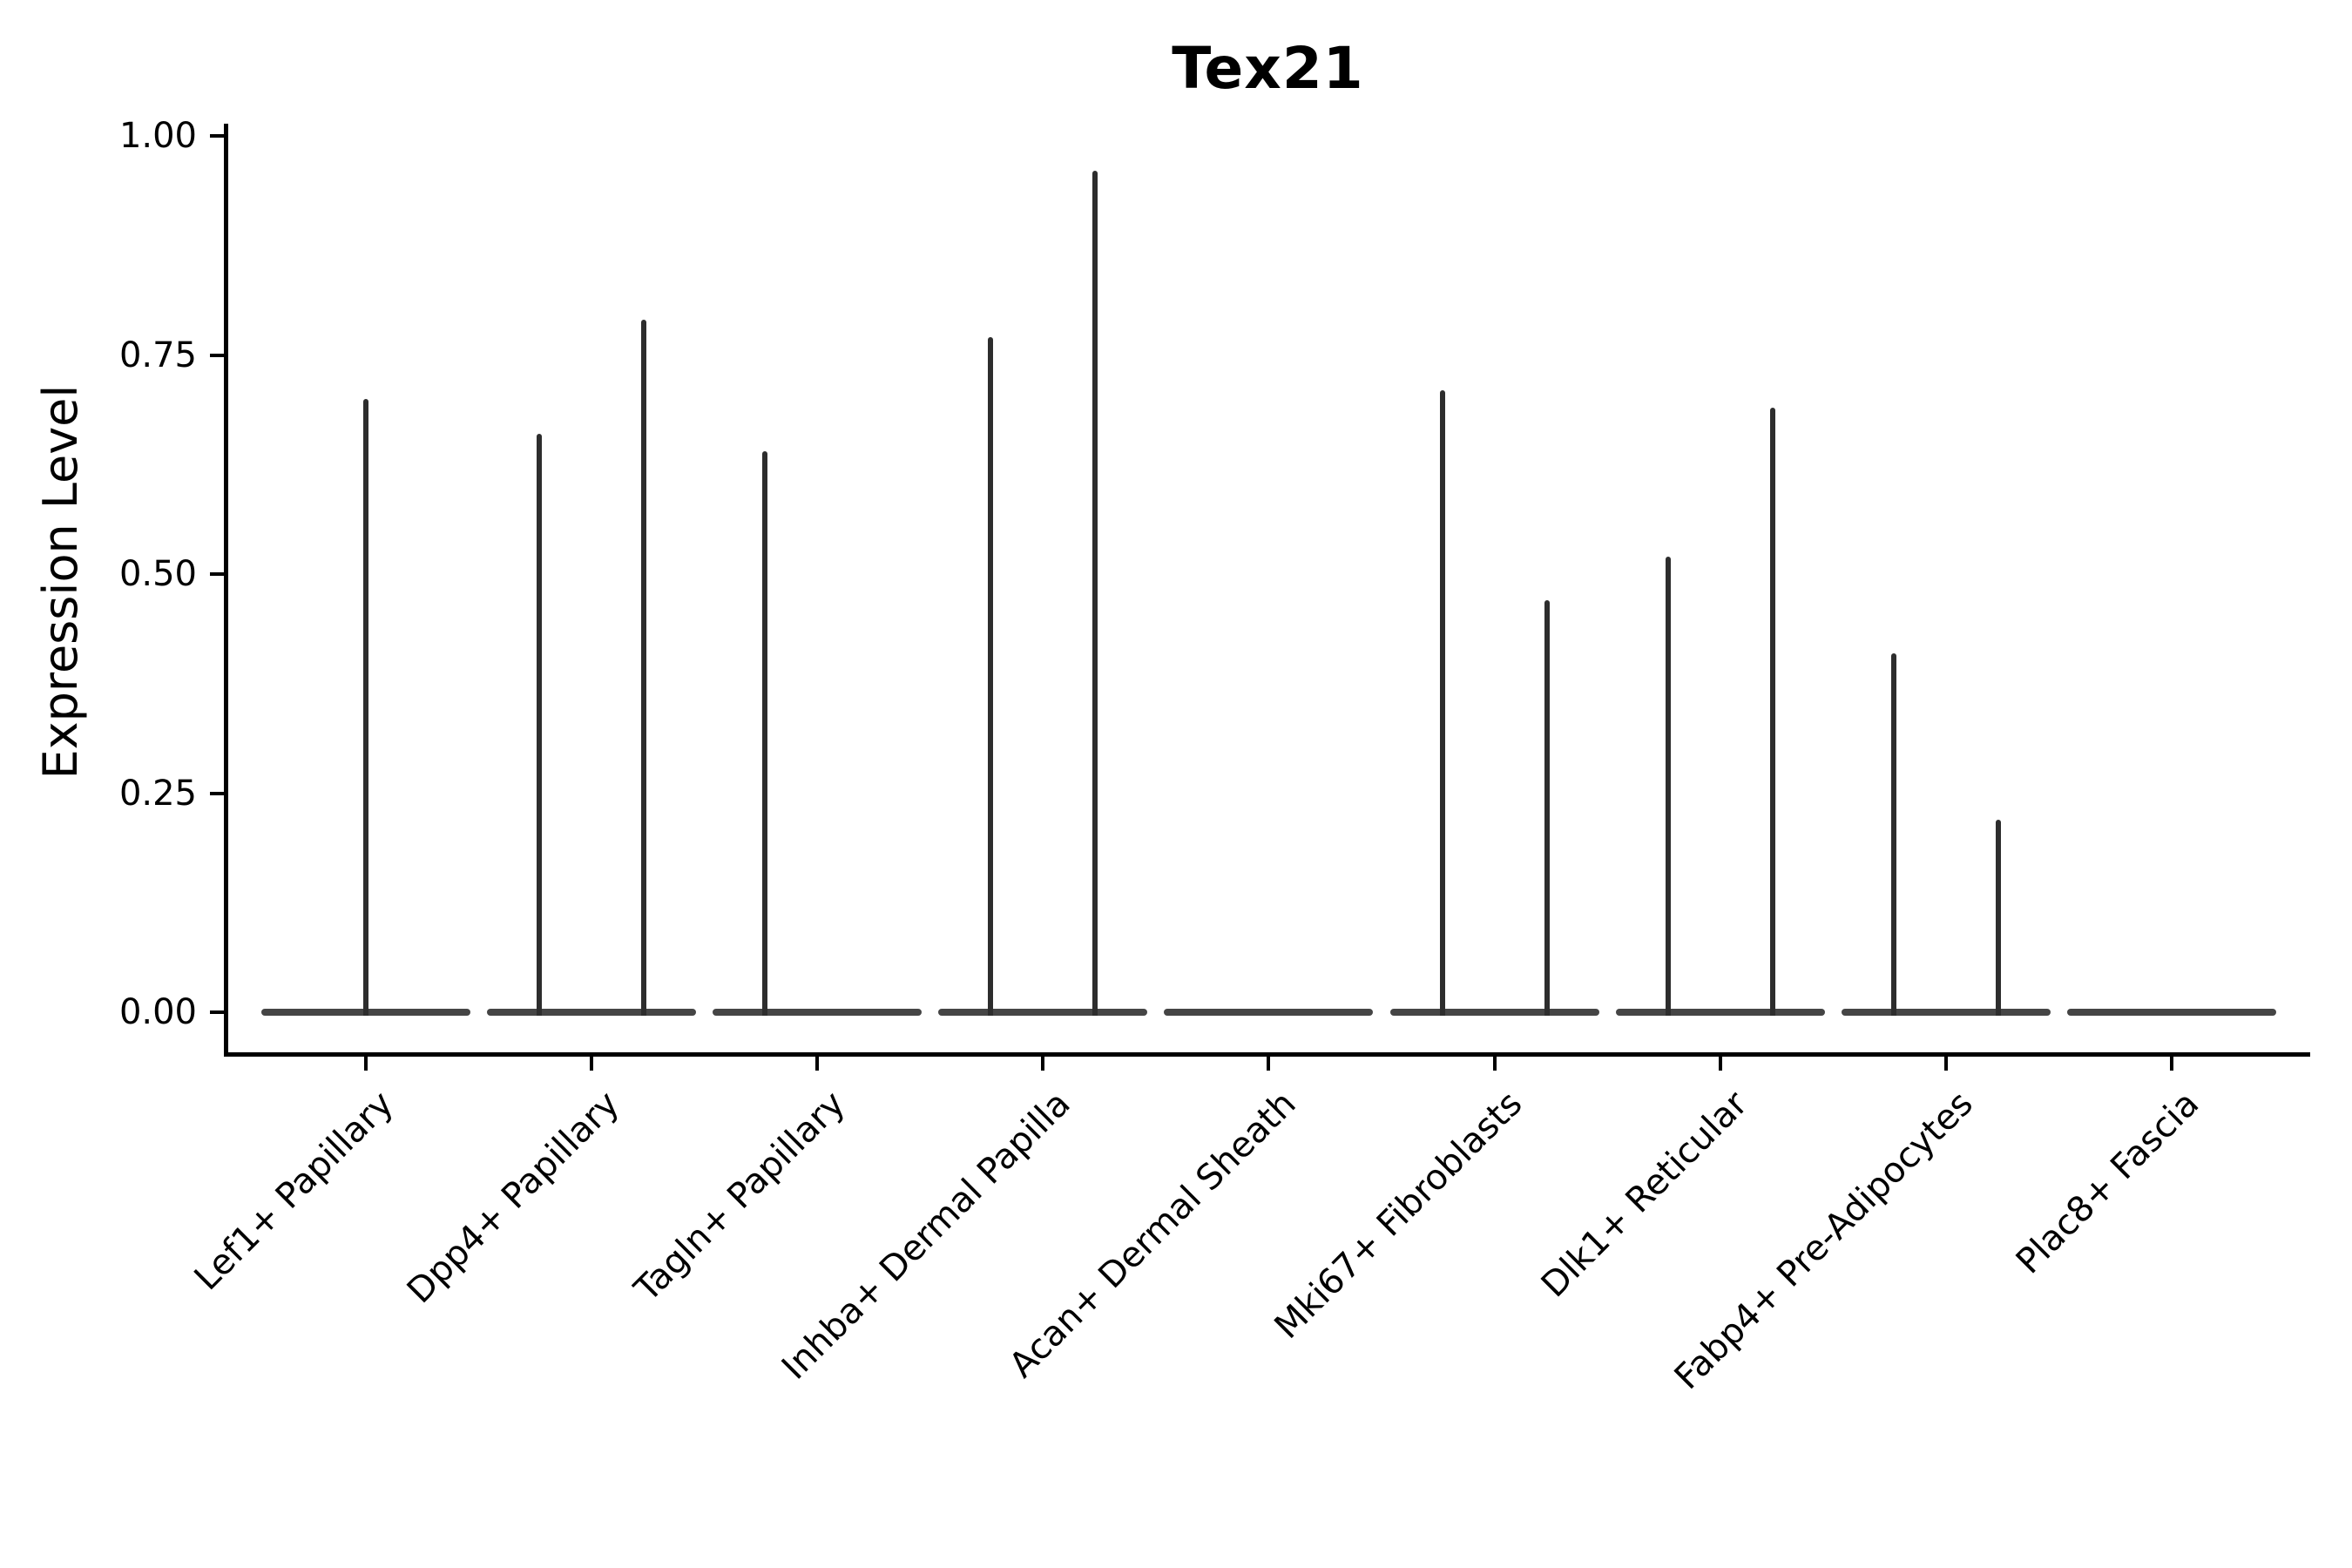  Describe the element at coordinates (157, 136) in the screenshot. I see `y-tick-label: 1.00` at that location.